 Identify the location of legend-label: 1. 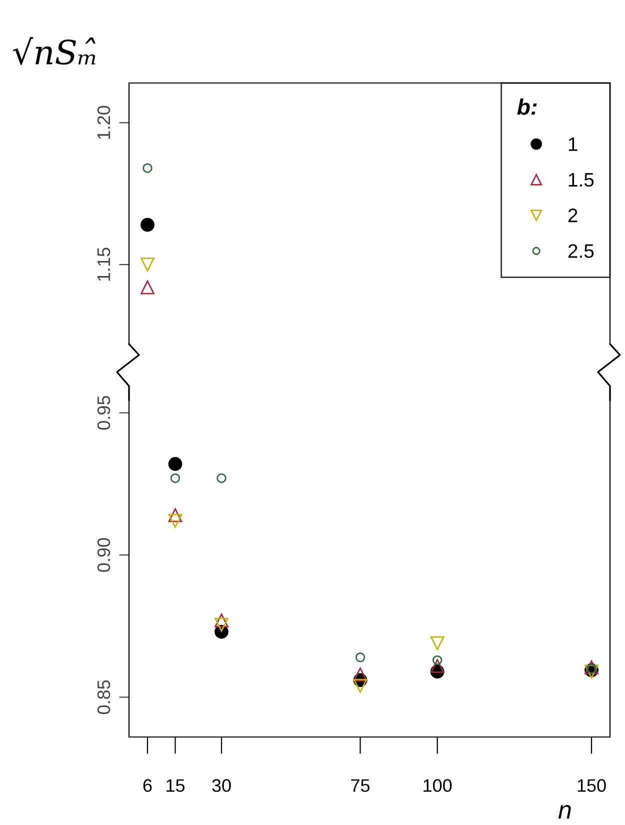
(573, 144).